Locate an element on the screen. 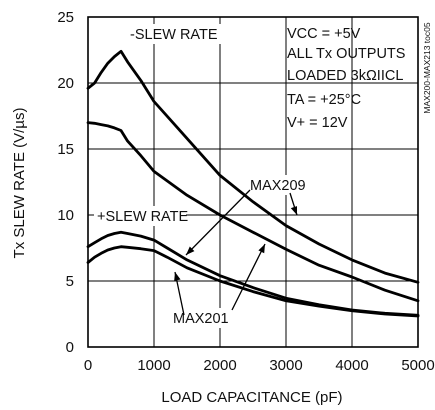 The image size is (435, 410). x-tick-label: 3000 is located at coordinates (285, 365).